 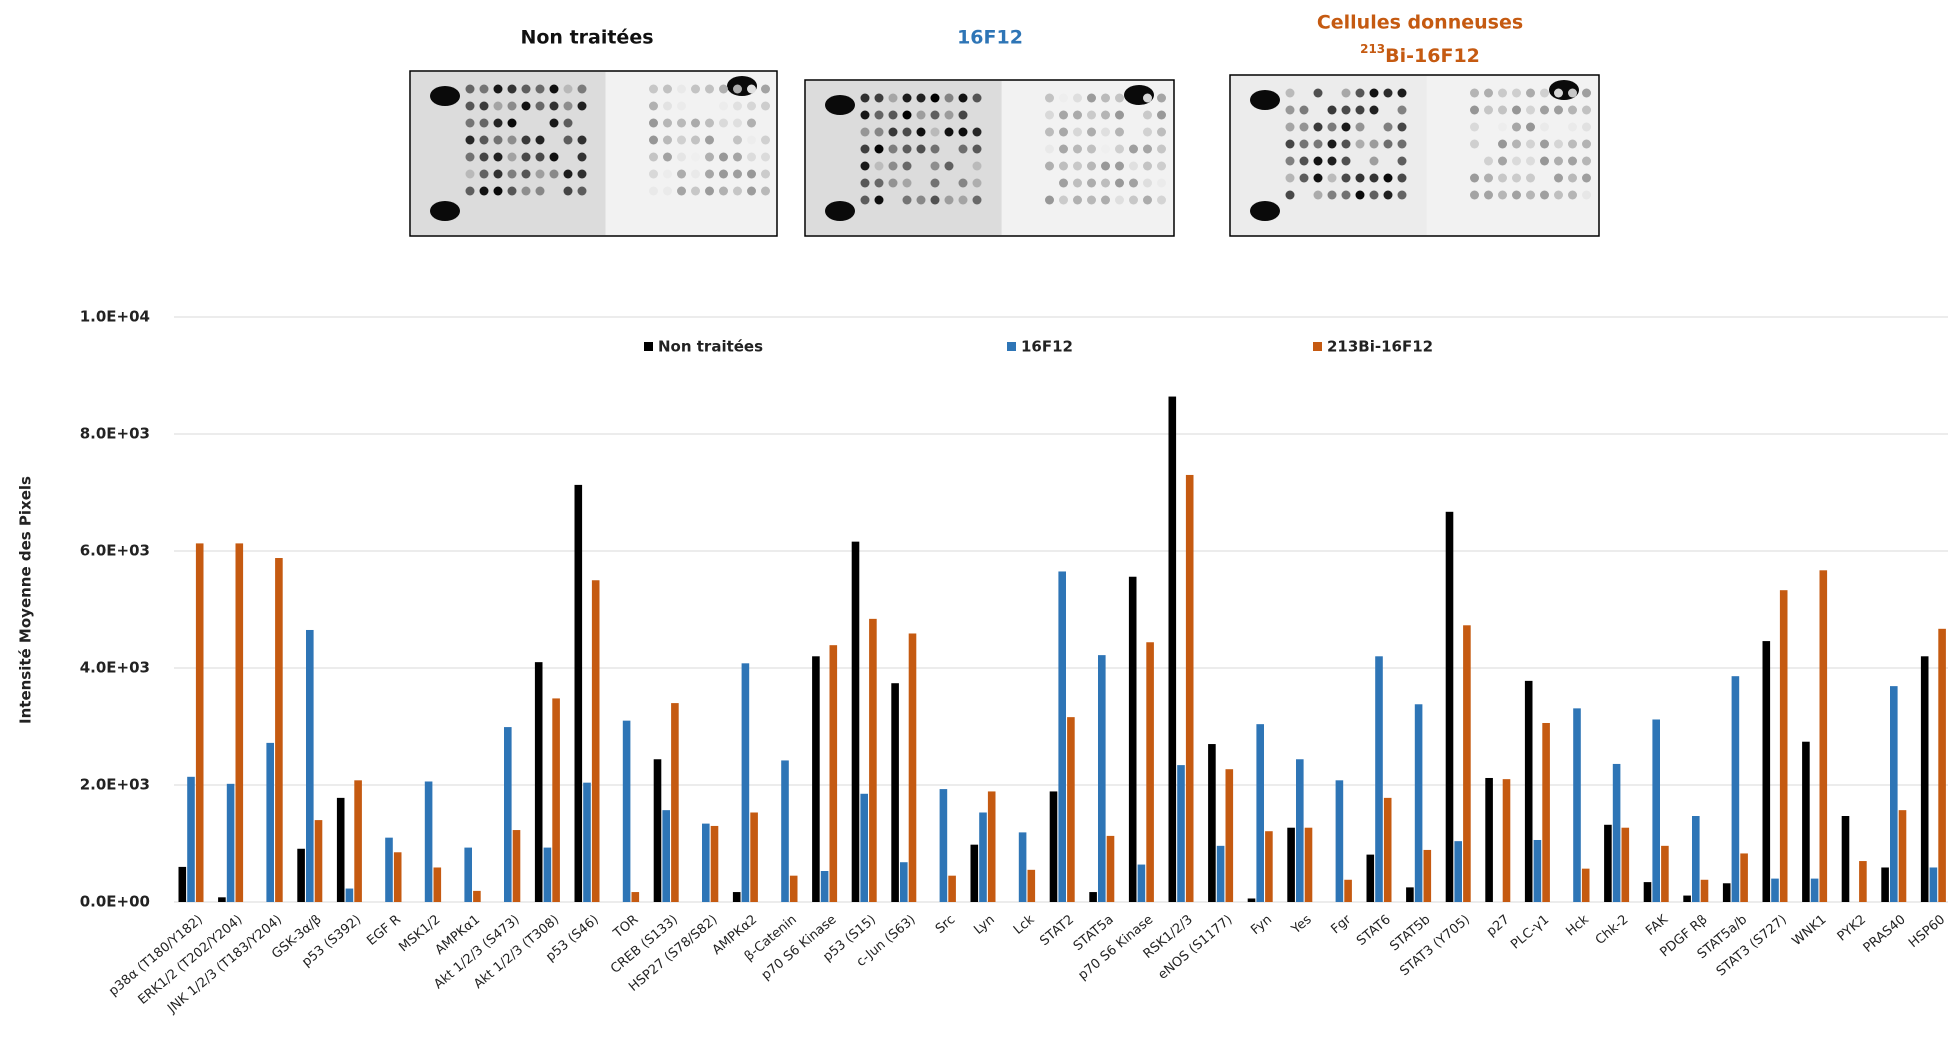 What do you see at coordinates (26, 600) in the screenshot?
I see `y-axis-label: Intensité Moyenne des Pixels` at bounding box center [26, 600].